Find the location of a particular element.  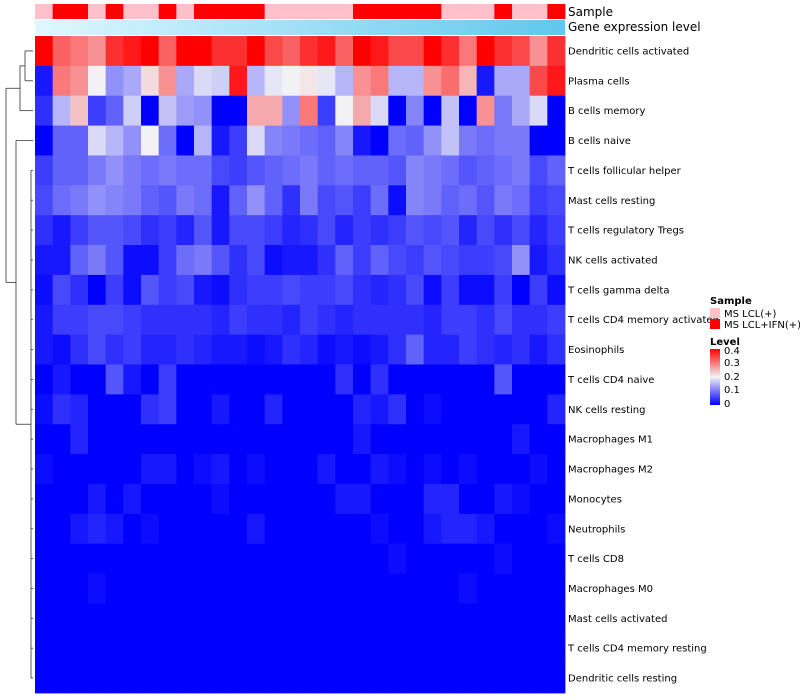

row-label: T cells CD4 memory resting is located at coordinates (637, 649).